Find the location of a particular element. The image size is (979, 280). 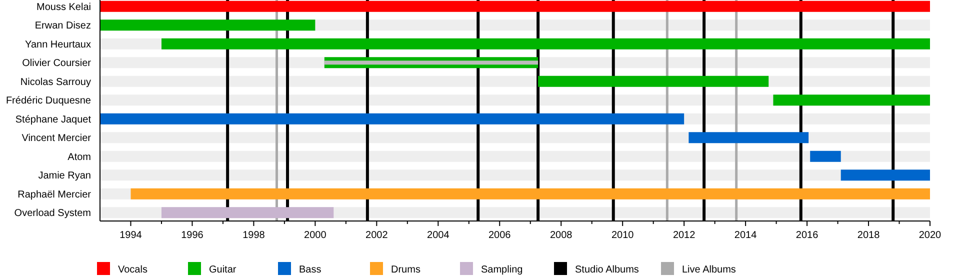

x-tick-label: 1994 is located at coordinates (131, 235).